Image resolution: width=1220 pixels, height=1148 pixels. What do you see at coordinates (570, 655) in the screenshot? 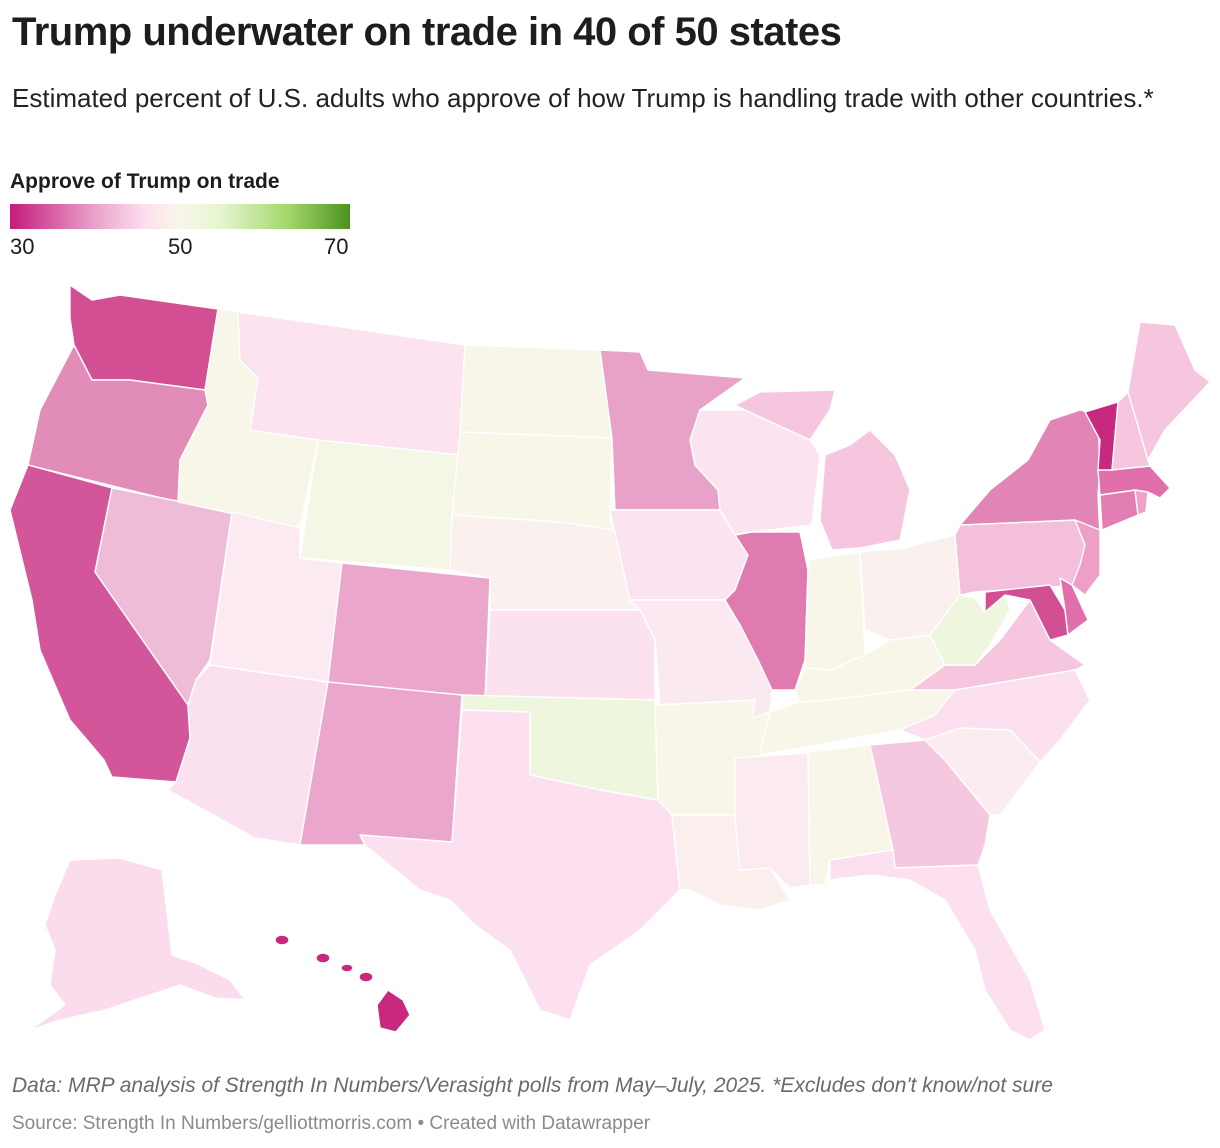
I see `state-KS` at bounding box center [570, 655].